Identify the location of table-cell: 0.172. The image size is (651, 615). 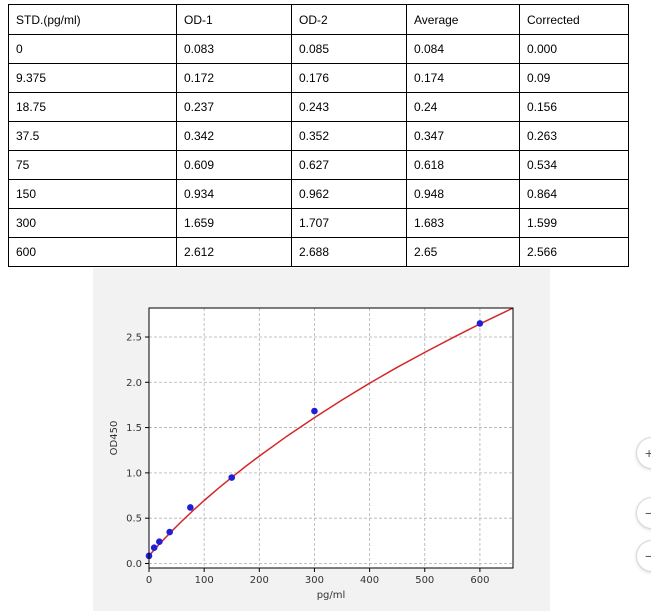
(234, 78).